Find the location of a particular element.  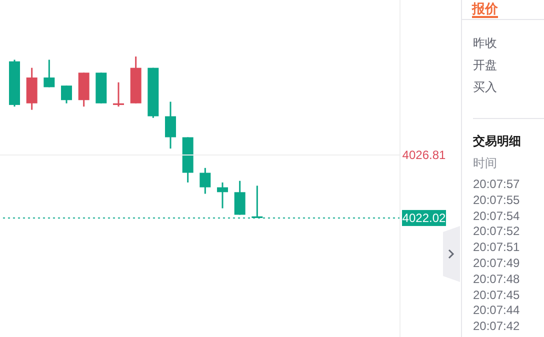

text: 20:07:55 is located at coordinates (496, 199).